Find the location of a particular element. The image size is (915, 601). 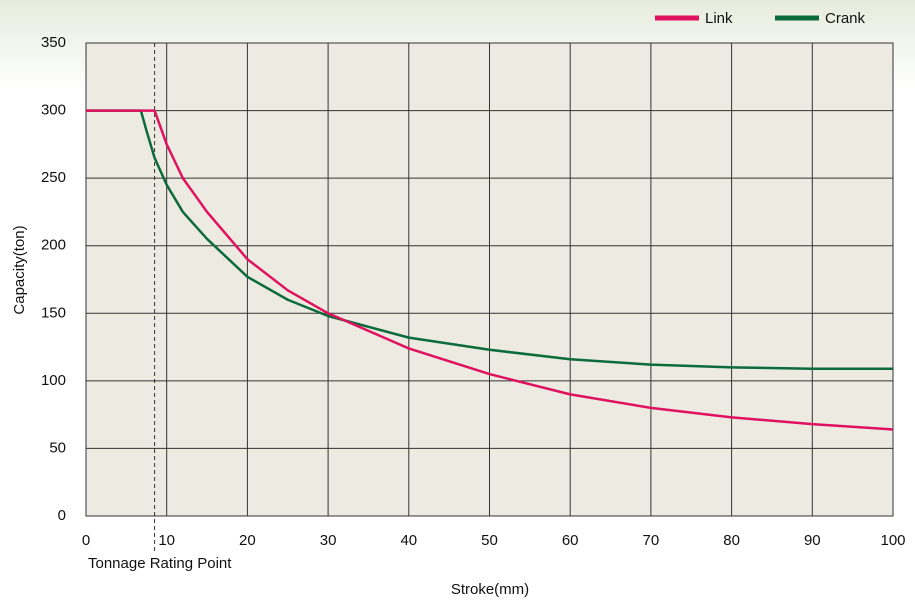

x-tick-label: 50 is located at coordinates (489, 540).